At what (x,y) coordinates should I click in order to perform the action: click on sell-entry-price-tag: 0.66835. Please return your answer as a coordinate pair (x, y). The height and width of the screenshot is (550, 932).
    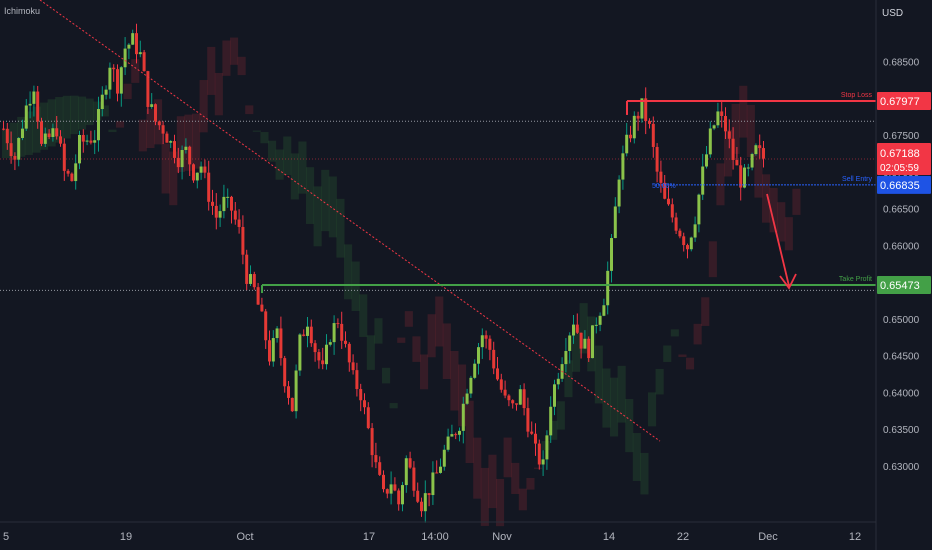
    Looking at the image, I should click on (900, 186).